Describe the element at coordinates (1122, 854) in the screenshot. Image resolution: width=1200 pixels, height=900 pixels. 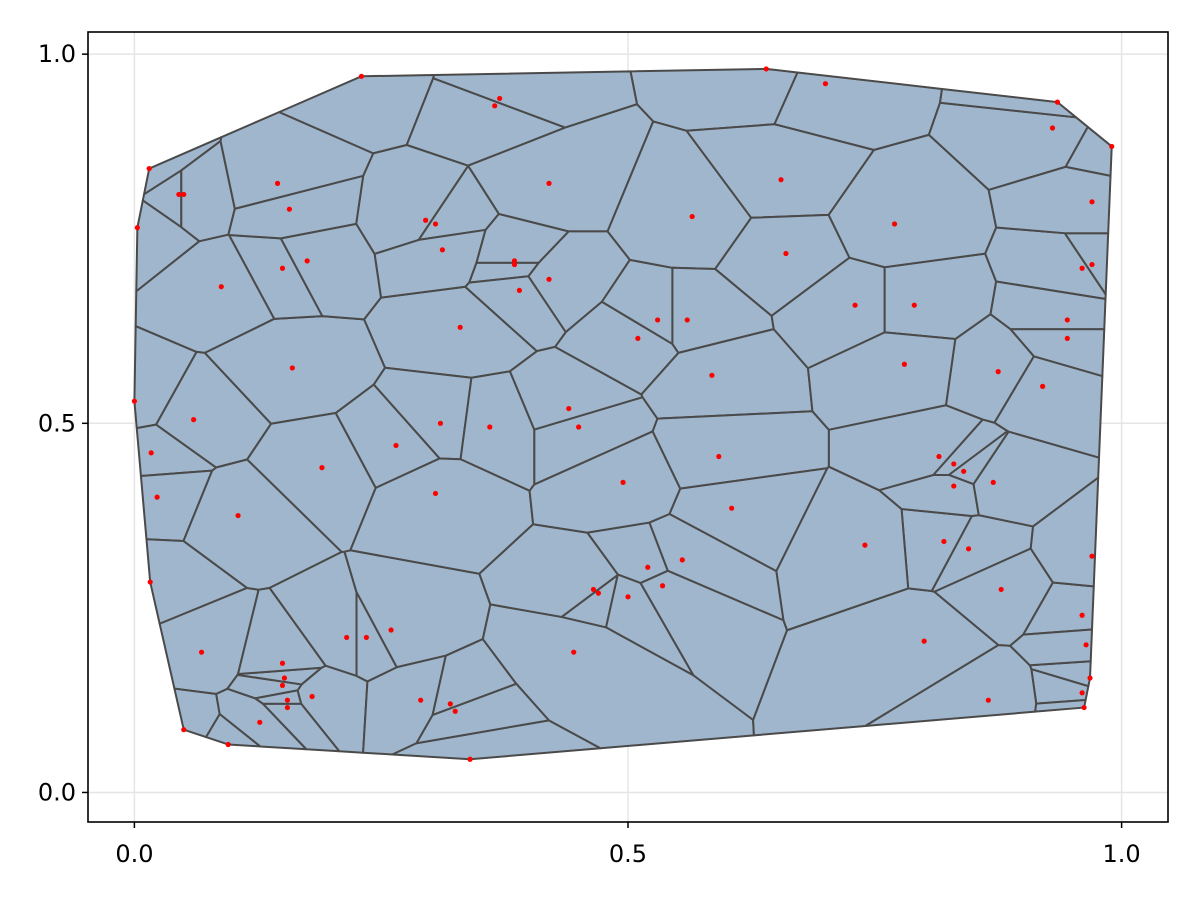
I see `x-tick-label: 1.0` at that location.